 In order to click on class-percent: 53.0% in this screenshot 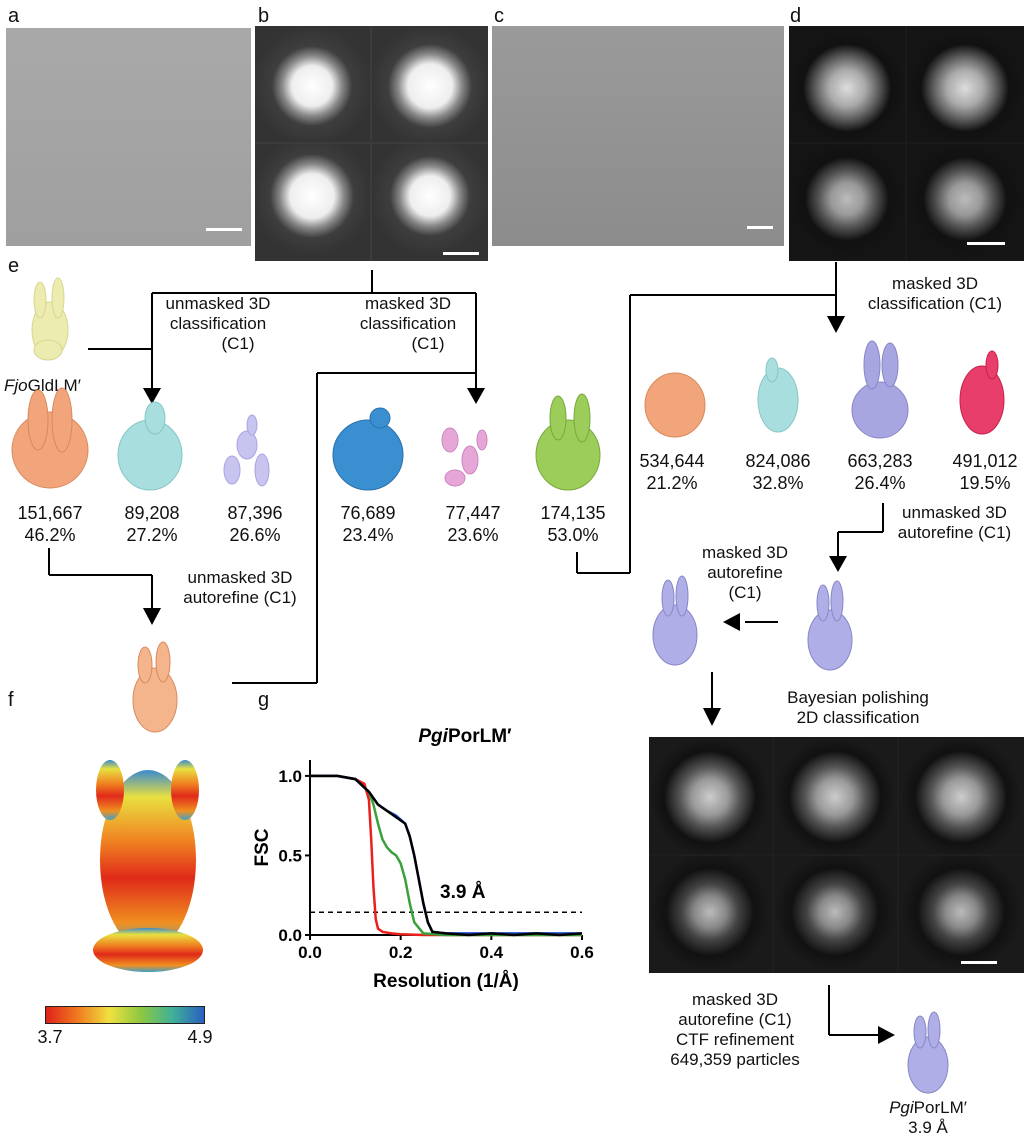, I will do `click(573, 535)`.